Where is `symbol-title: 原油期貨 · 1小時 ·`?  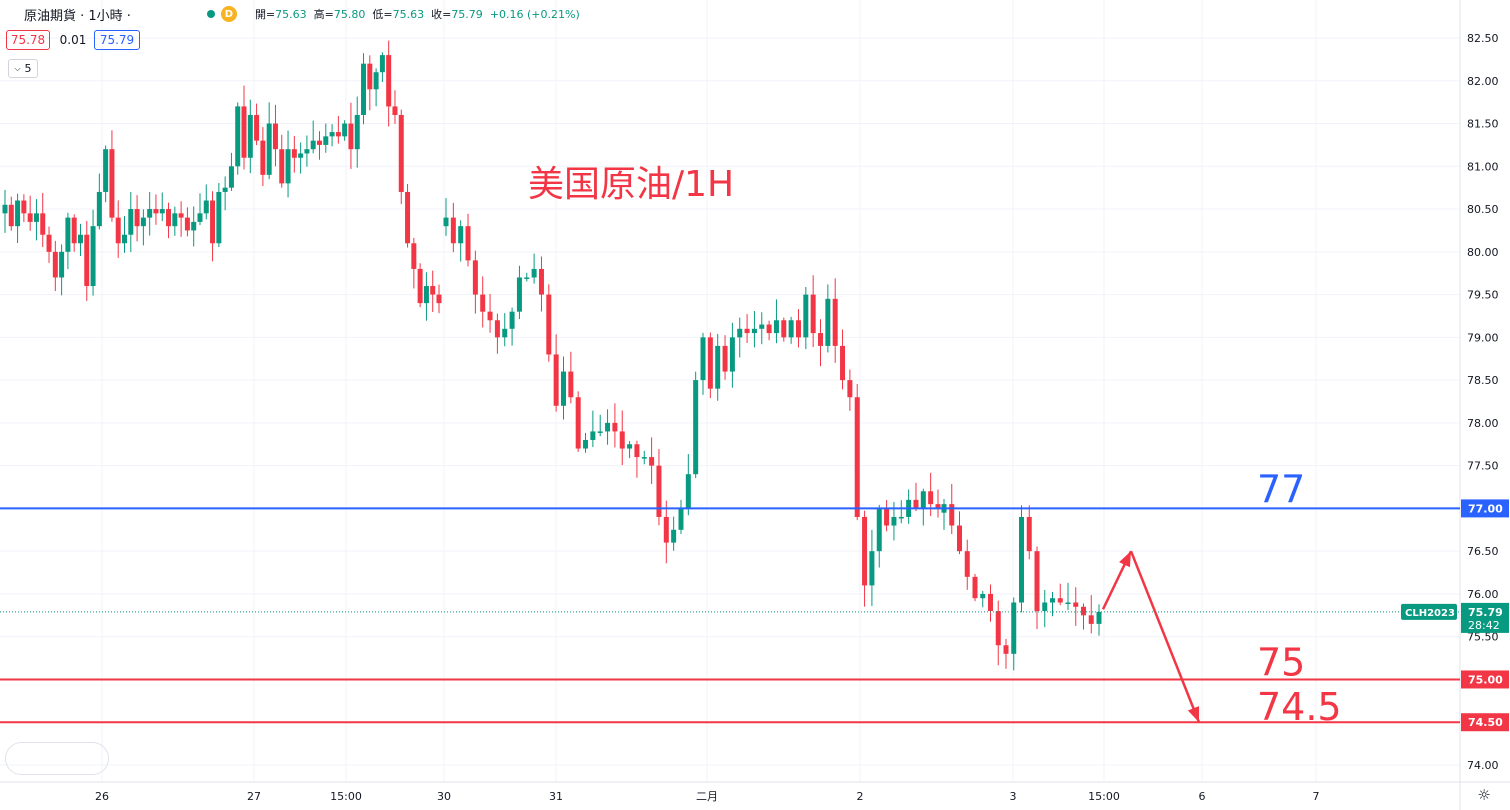 symbol-title: 原油期貨 · 1小時 · is located at coordinates (77, 16).